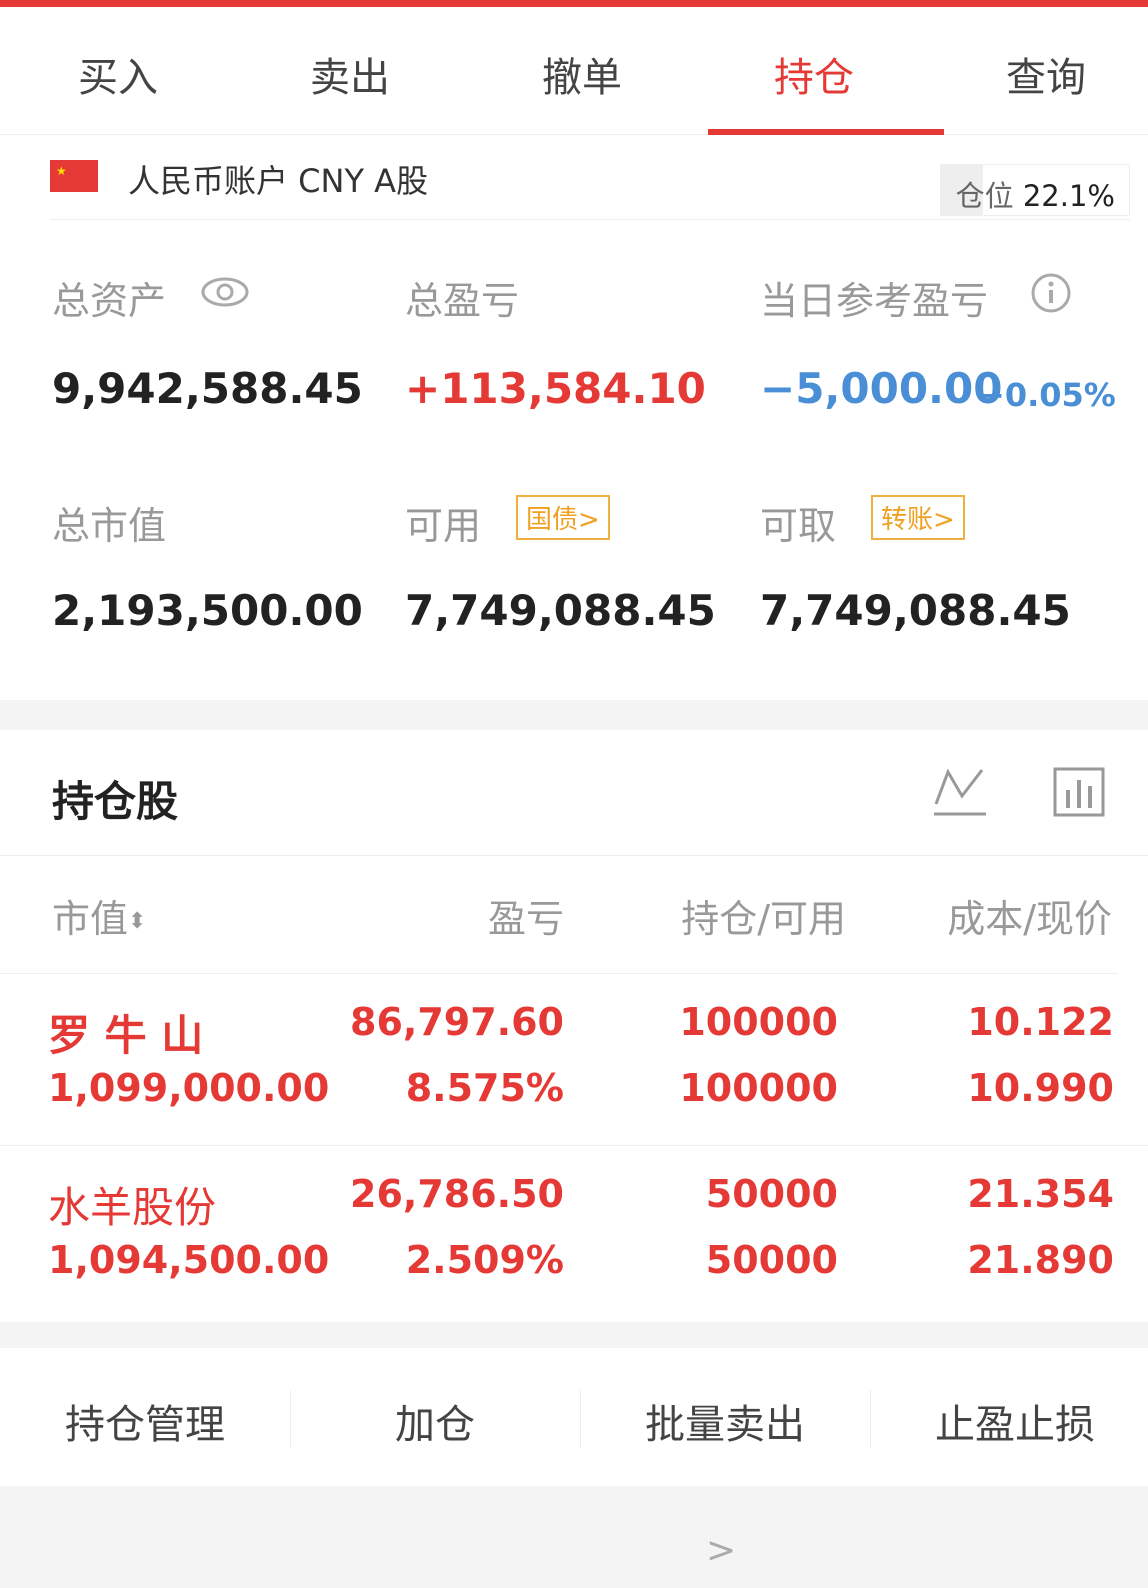 This screenshot has height=1588, width=1148. I want to click on sort-icon: ⬍, so click(137, 921).